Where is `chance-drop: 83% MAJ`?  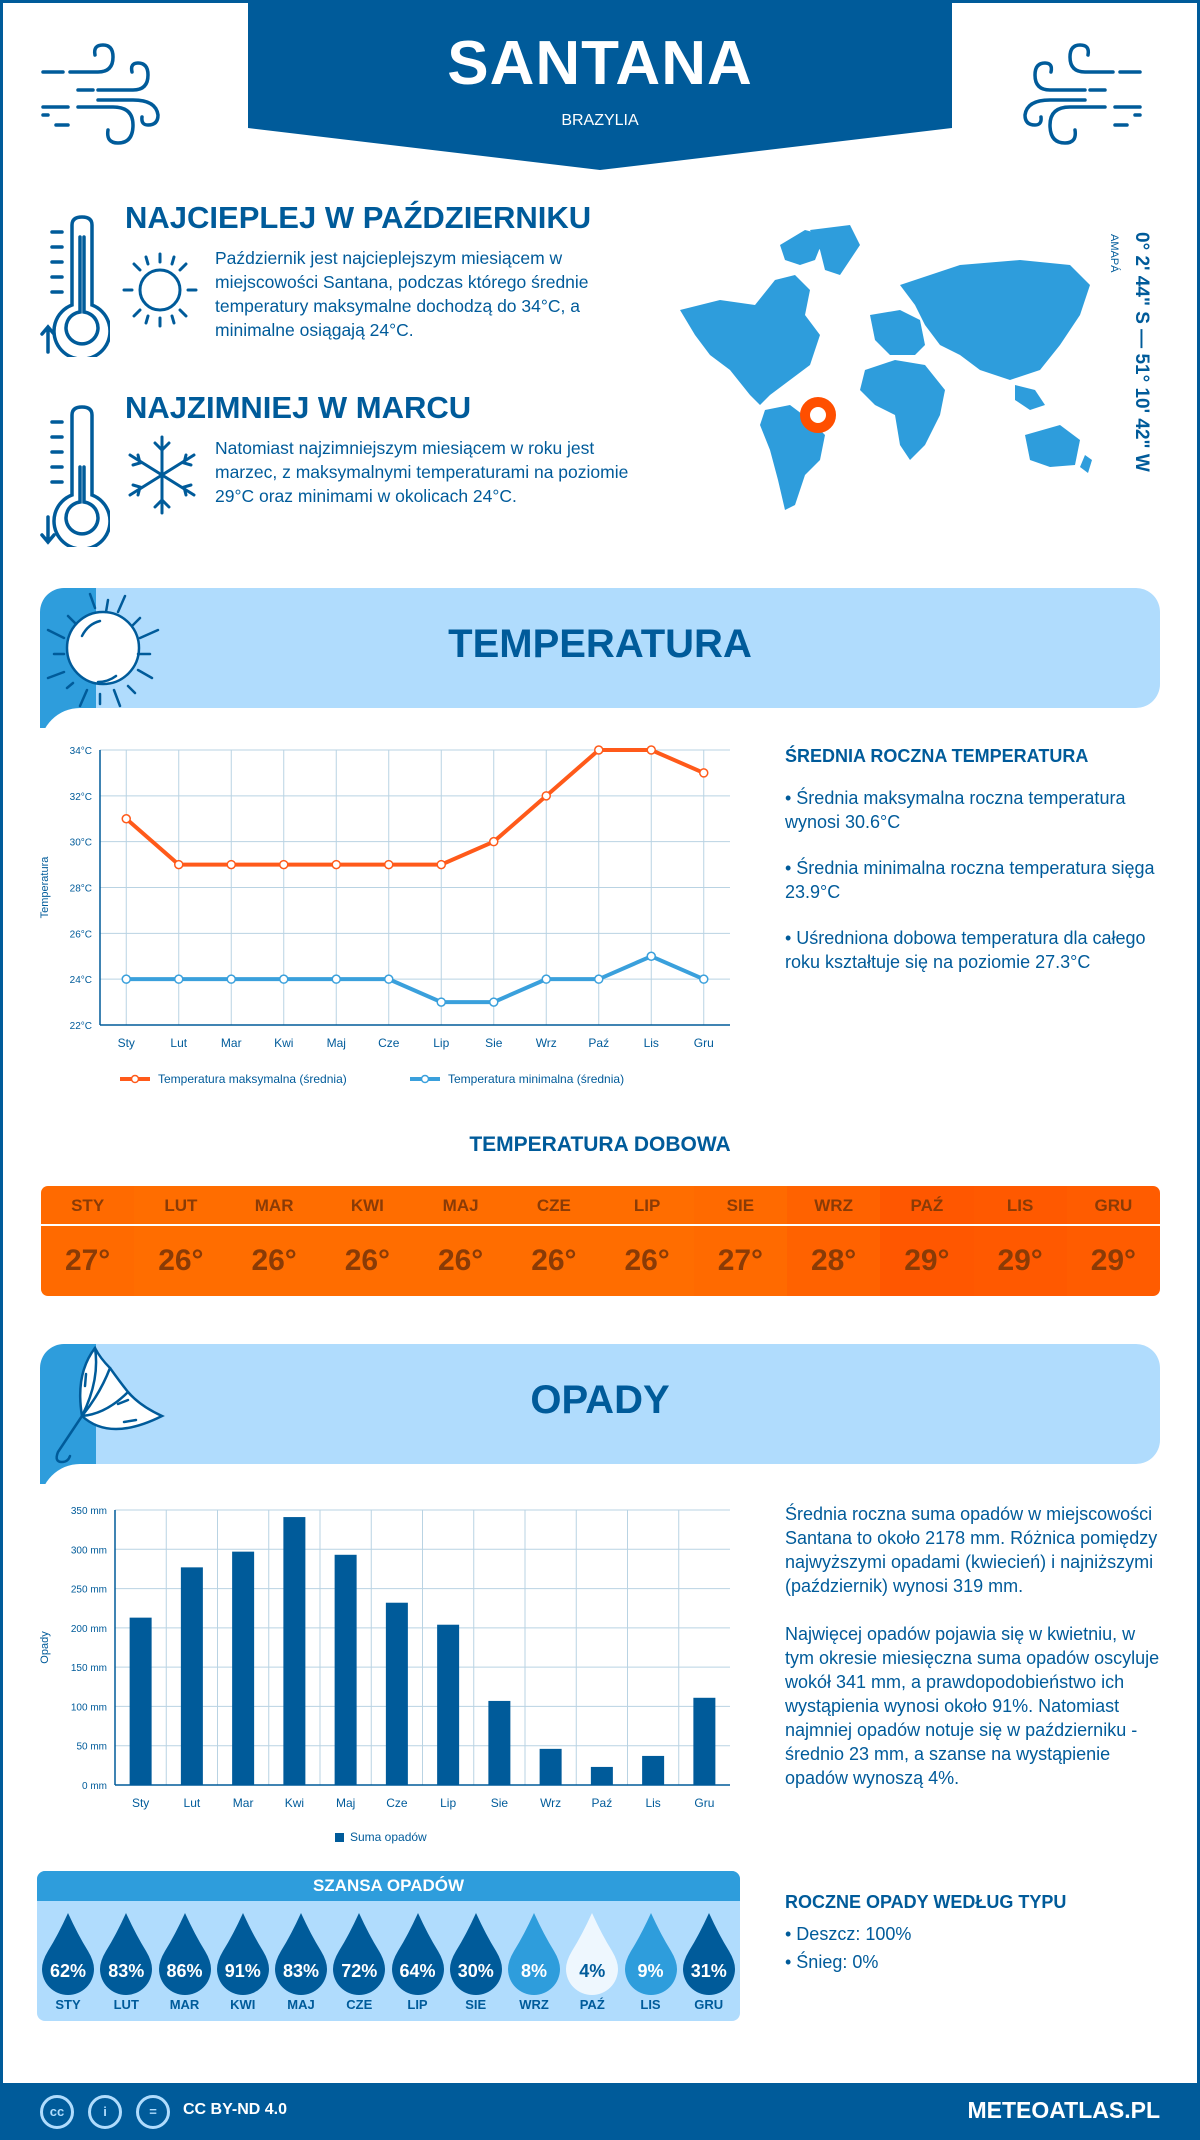 chance-drop: 83% MAJ is located at coordinates (301, 1961).